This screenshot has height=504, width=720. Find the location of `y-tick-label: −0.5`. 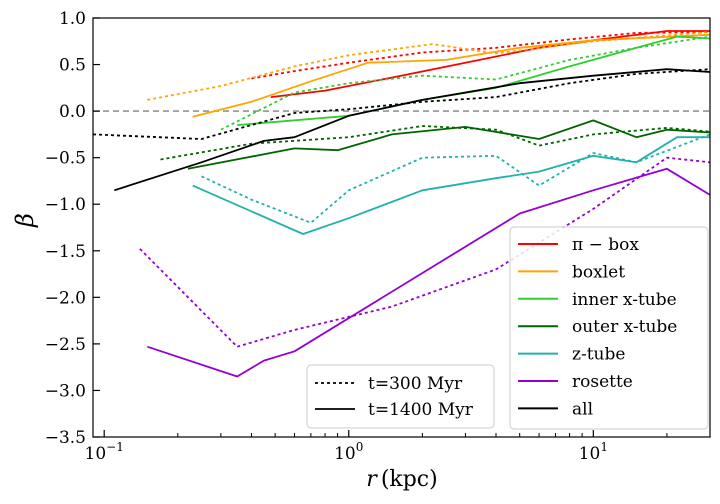

y-tick-label: −0.5 is located at coordinates (65, 159).